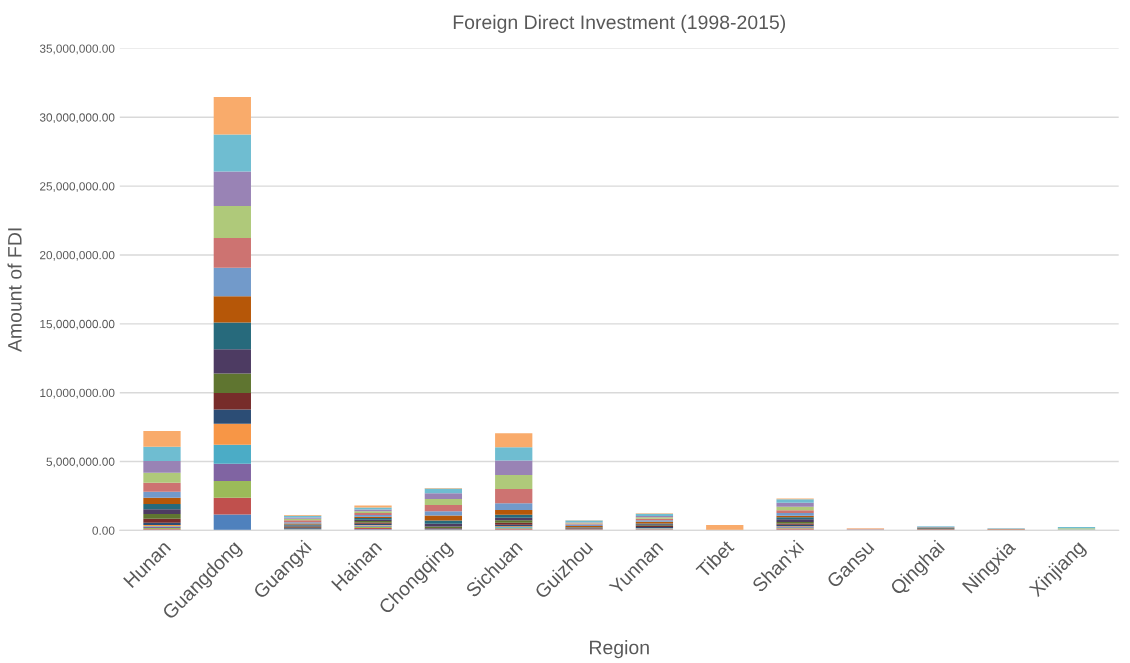 The image size is (1130, 663). Describe the element at coordinates (77, 49) in the screenshot. I see `y-tick-label: 35,000,000.00` at that location.